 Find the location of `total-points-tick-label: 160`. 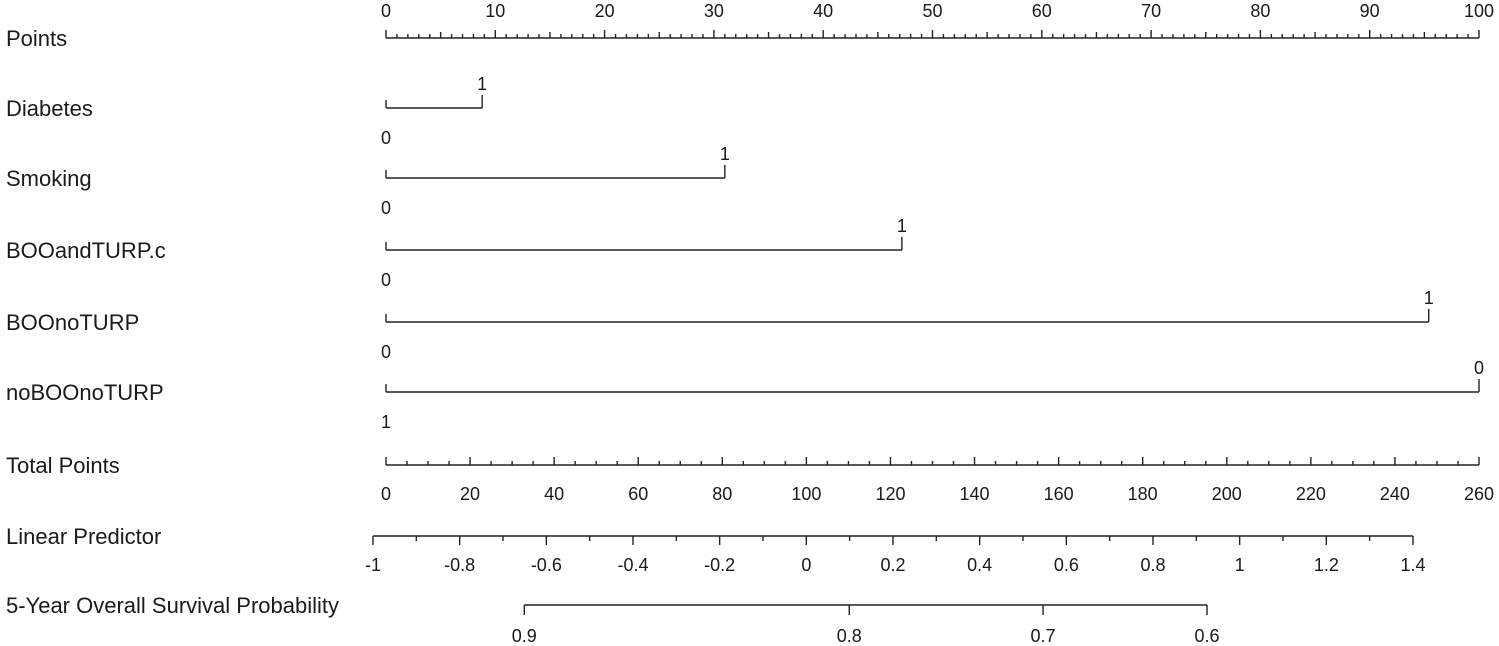

total-points-tick-label: 160 is located at coordinates (1059, 494).